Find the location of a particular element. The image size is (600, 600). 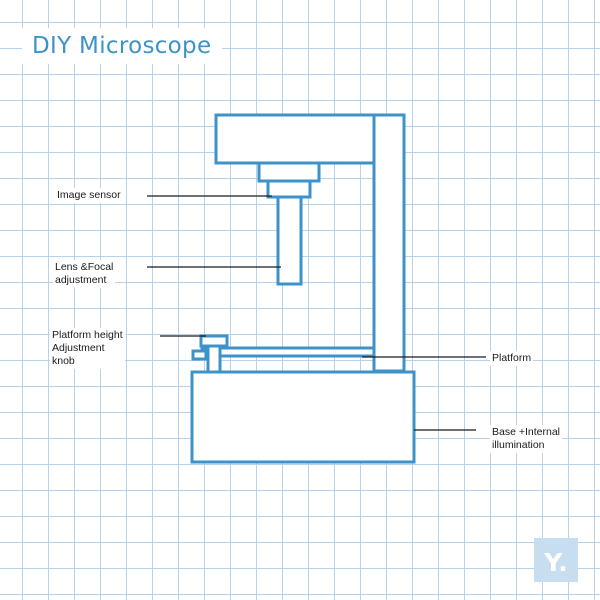

sensor-housing is located at coordinates (289, 189).